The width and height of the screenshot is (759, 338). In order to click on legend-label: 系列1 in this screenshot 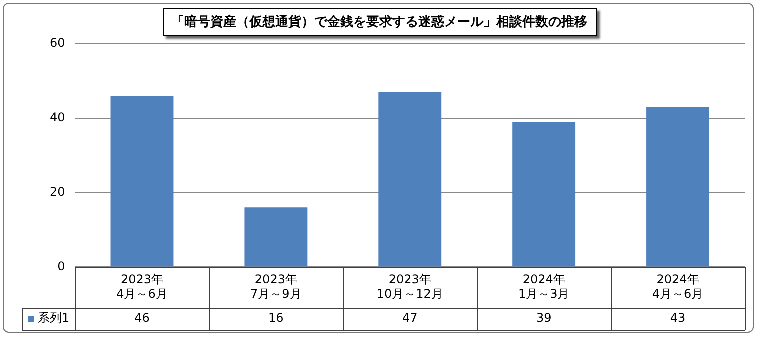, I will do `click(54, 318)`.